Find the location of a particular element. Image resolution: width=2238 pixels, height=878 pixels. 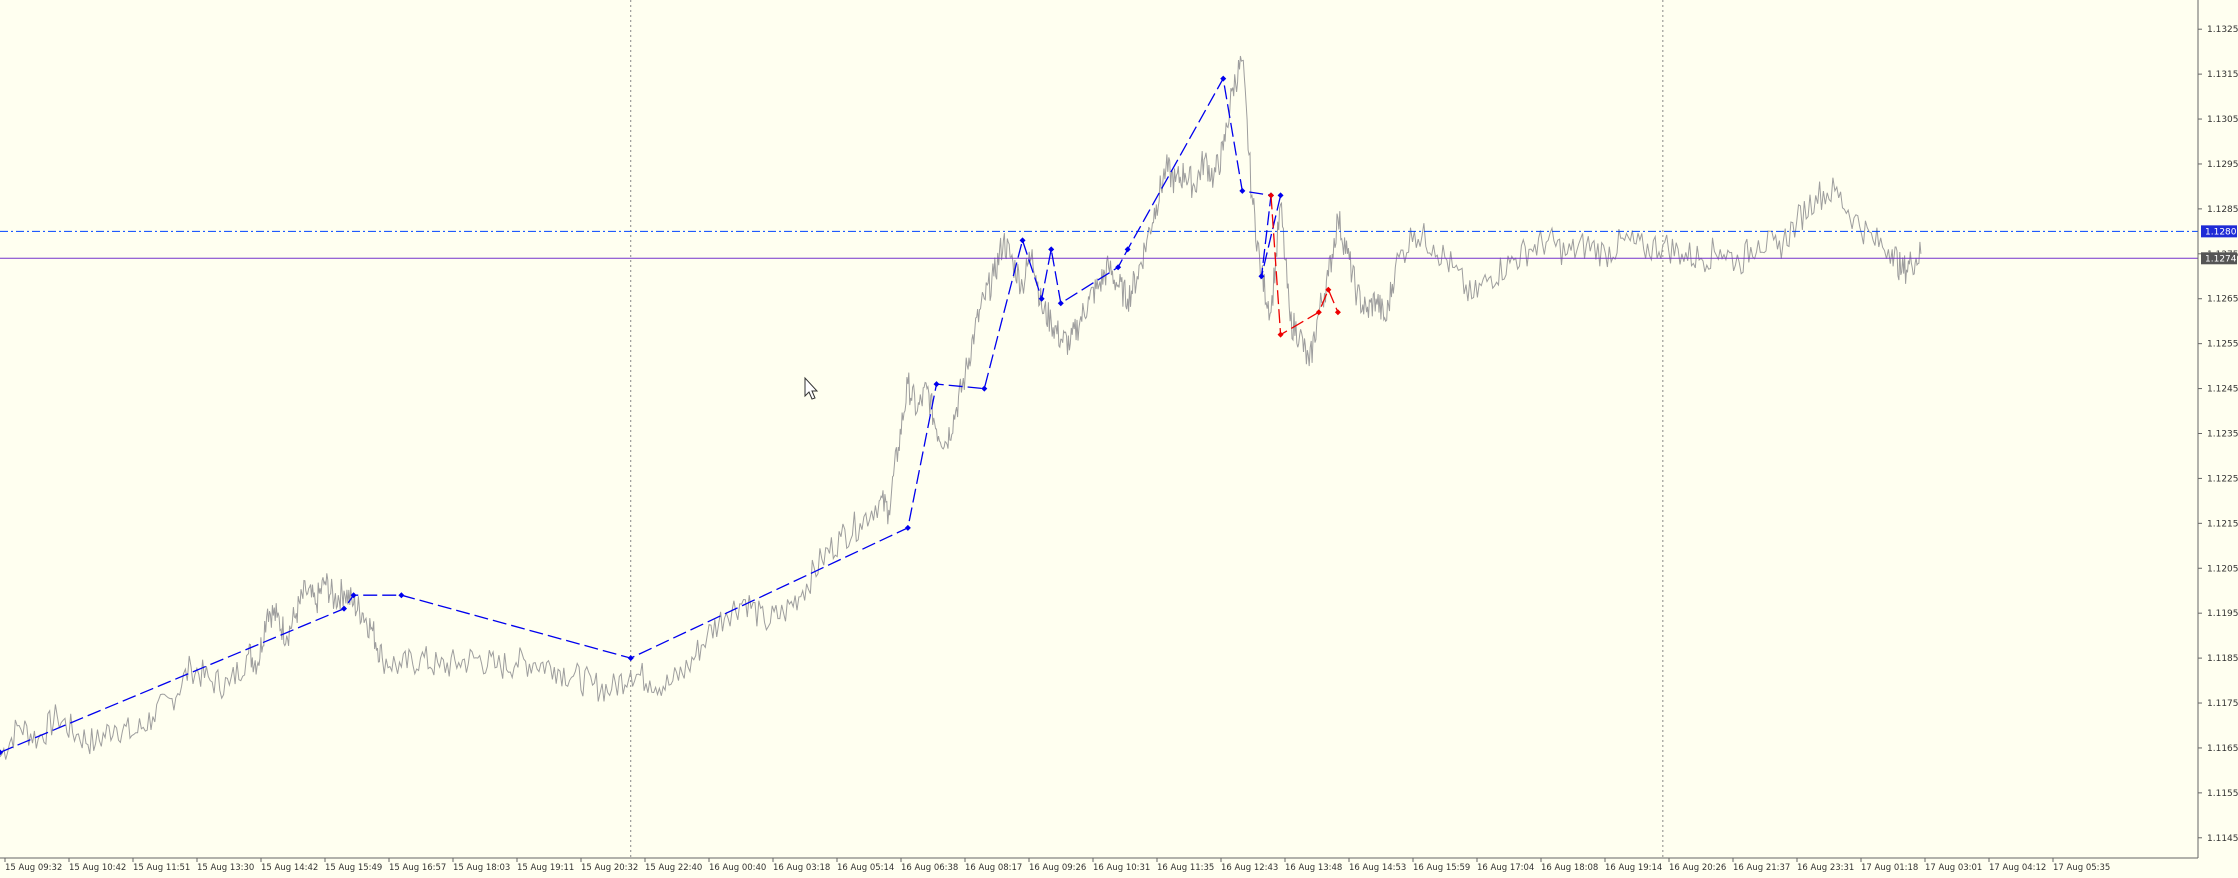

x-tick-label: 15 Aug 15:49 is located at coordinates (353, 868).